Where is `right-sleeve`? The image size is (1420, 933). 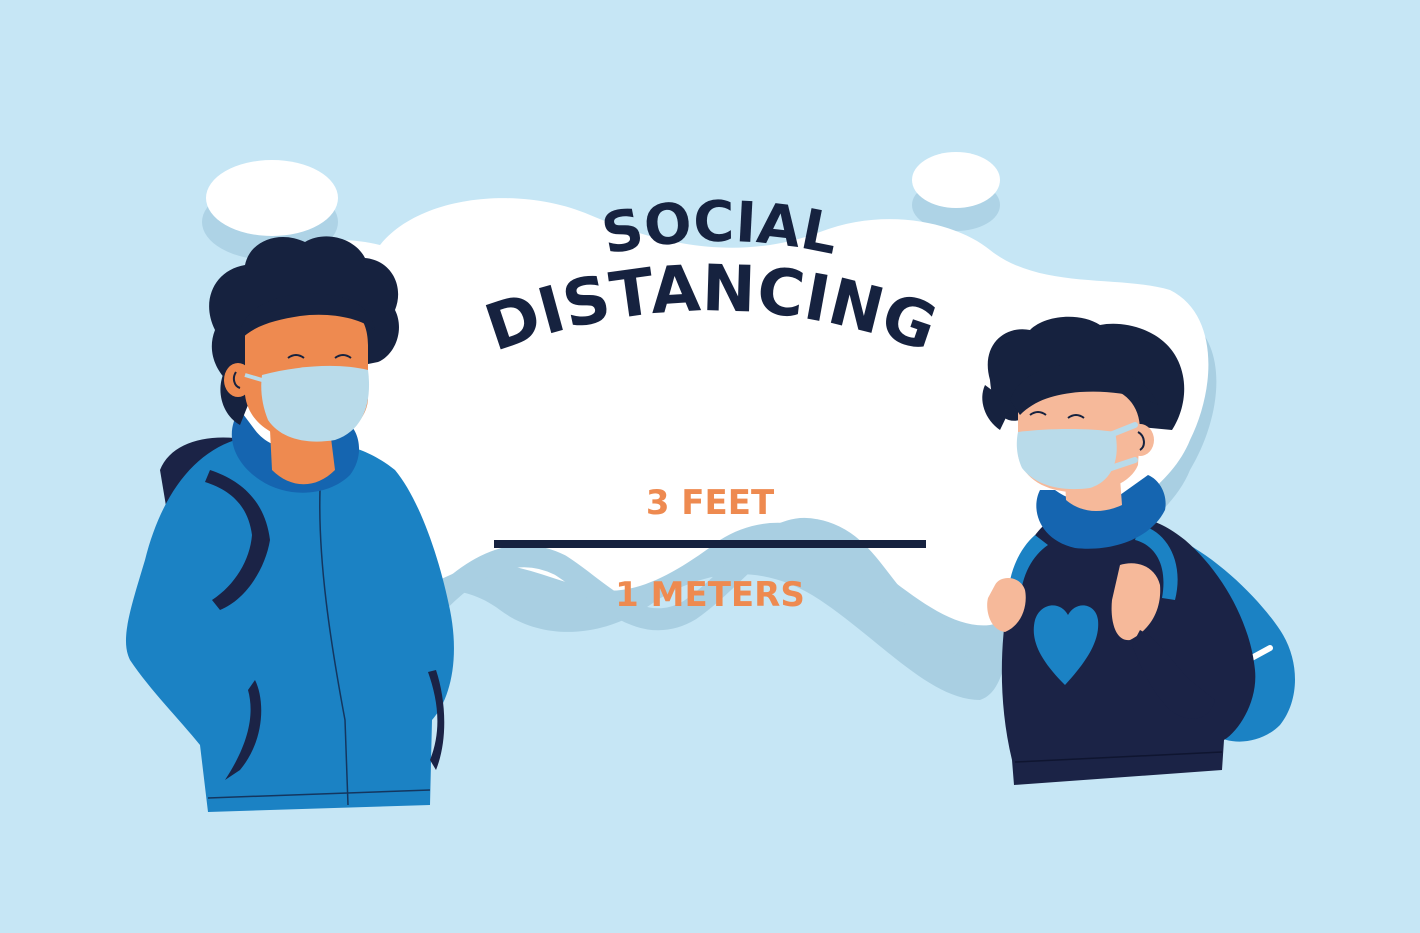 right-sleeve is located at coordinates (1173, 674).